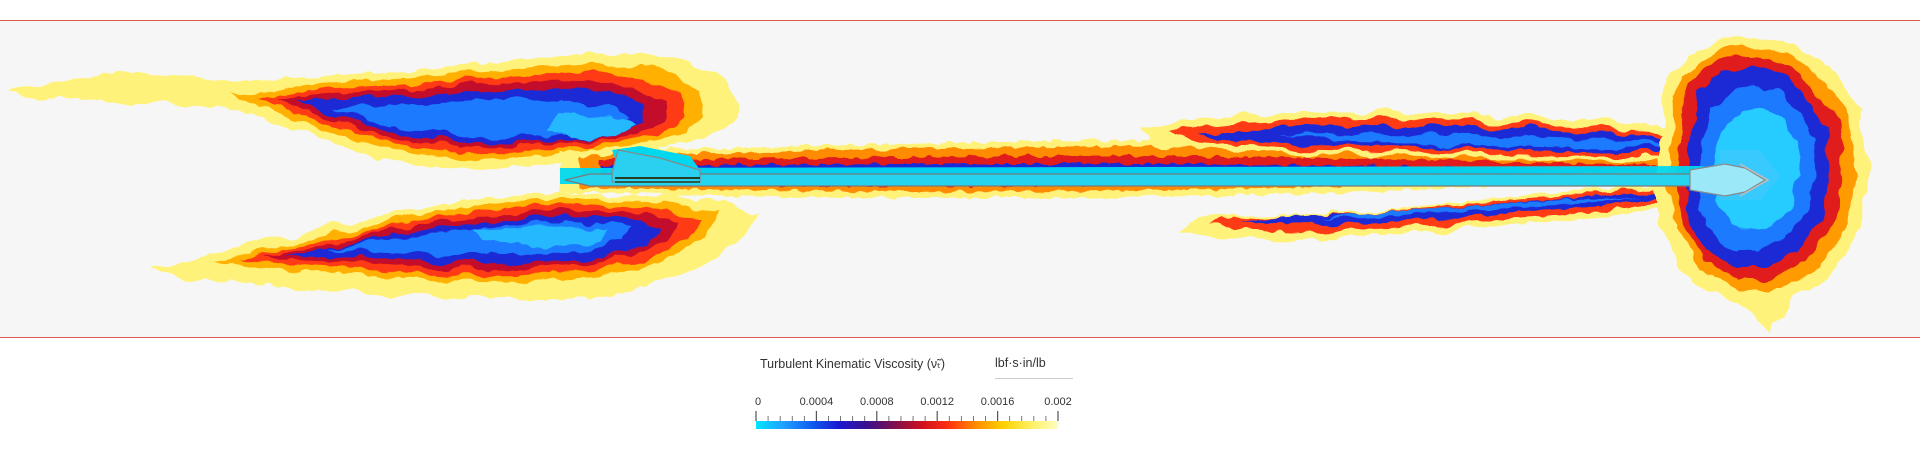 This screenshot has height=450, width=1920. I want to click on vehicle-body-outline, so click(1167, 173).